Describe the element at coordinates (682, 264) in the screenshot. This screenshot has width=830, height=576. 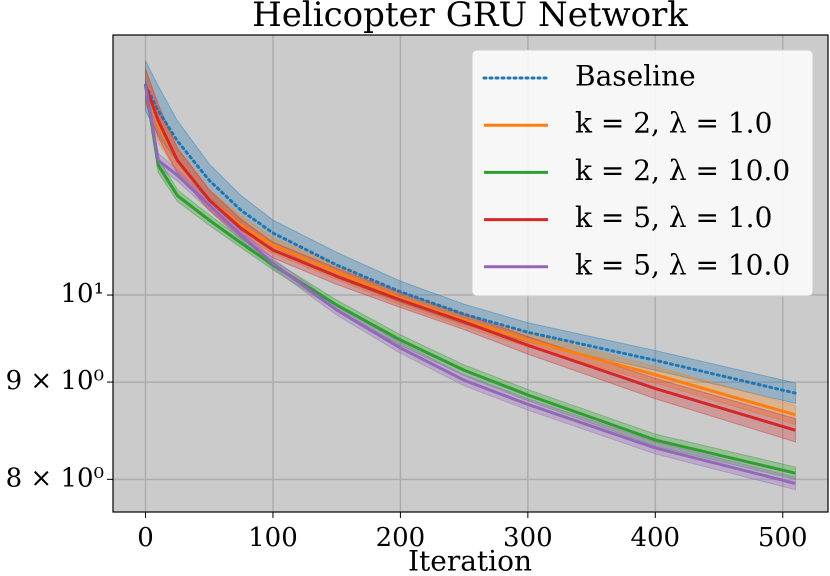
I see `legend-label: k = 5, λ = 10.0` at that location.